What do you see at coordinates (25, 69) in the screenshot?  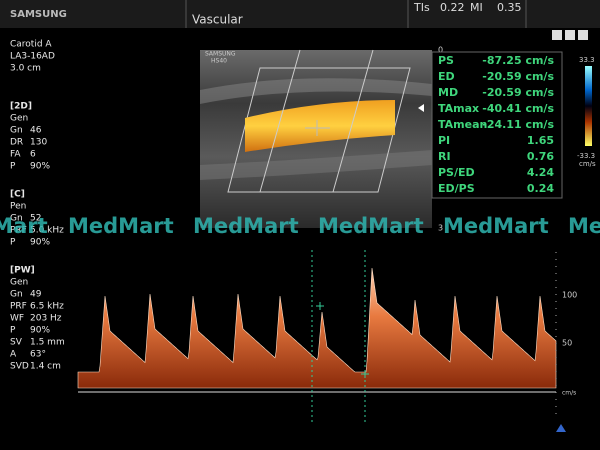 I see `depth: 3.0 cm` at bounding box center [25, 69].